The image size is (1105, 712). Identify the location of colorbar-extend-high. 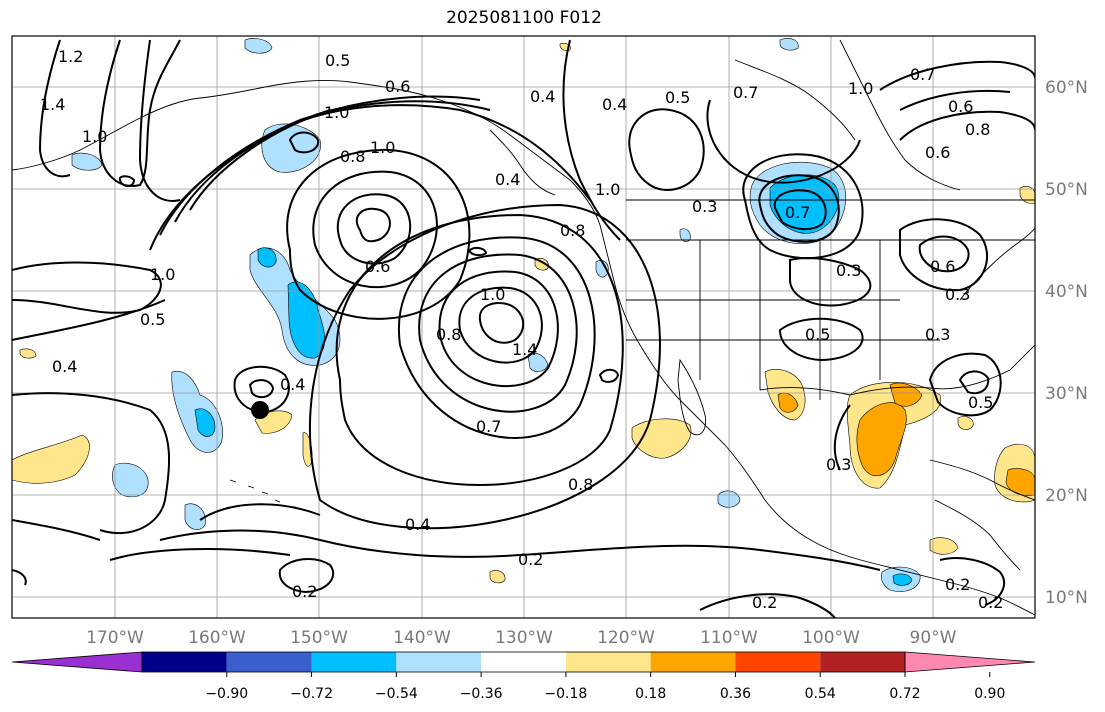
(970, 662).